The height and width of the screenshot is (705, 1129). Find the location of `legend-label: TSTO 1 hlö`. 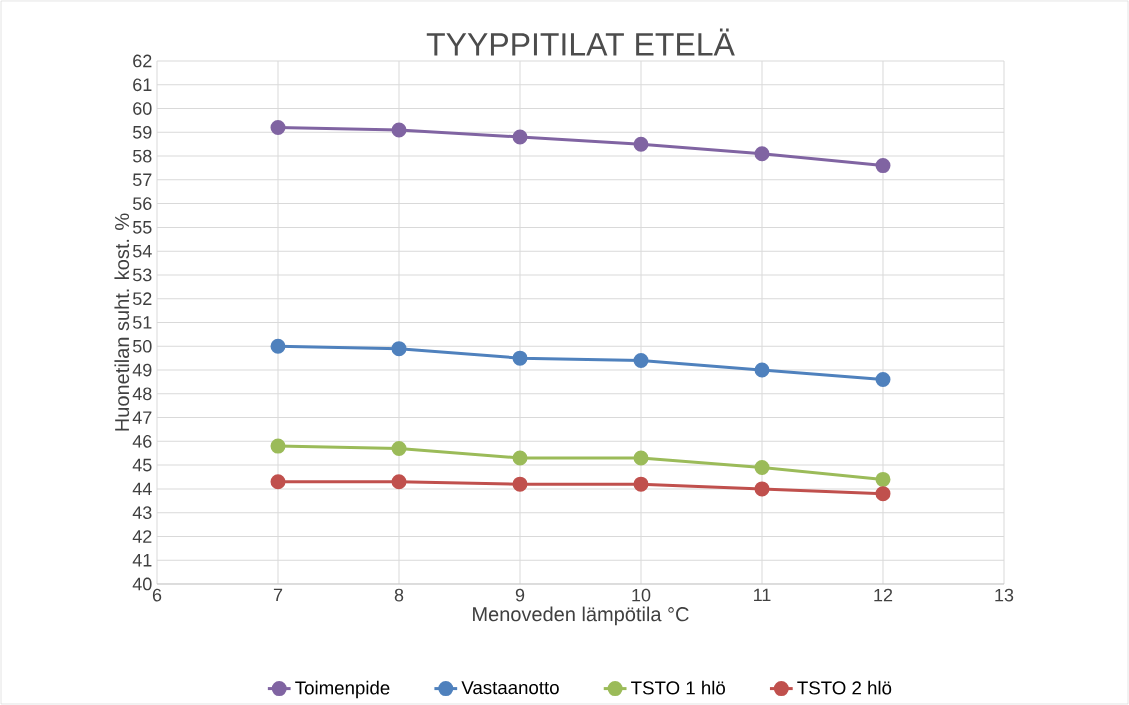

legend-label: TSTO 1 hlö is located at coordinates (678, 687).